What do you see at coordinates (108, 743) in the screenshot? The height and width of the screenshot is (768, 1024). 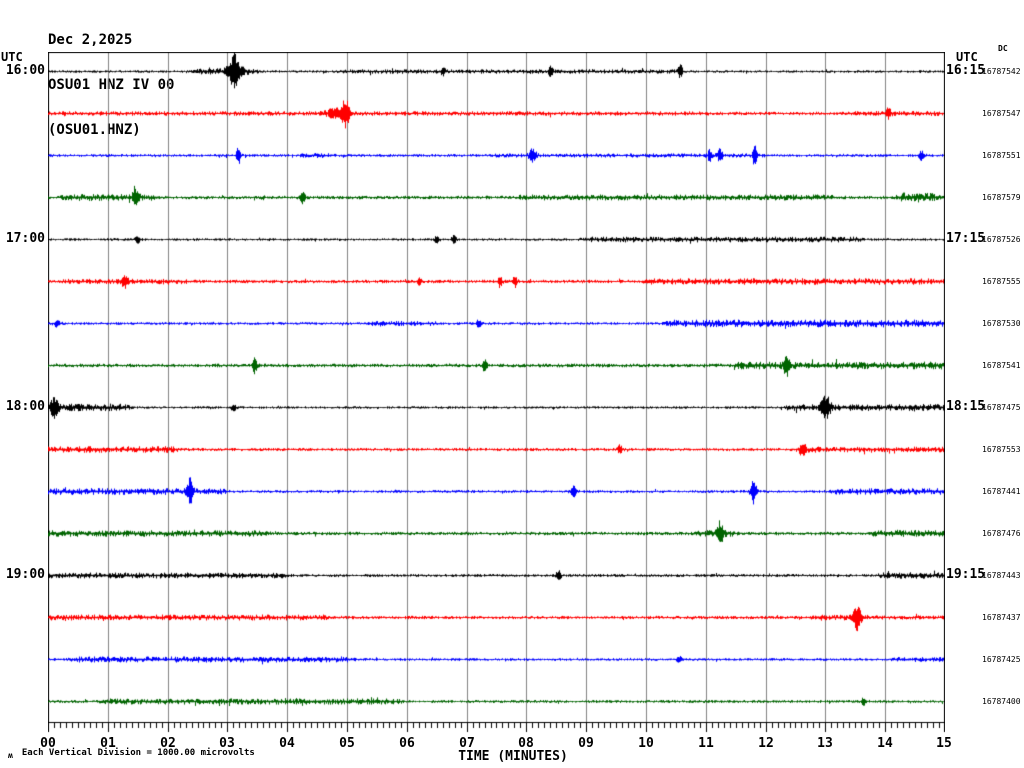 I see `x-tick-label: 01` at bounding box center [108, 743].